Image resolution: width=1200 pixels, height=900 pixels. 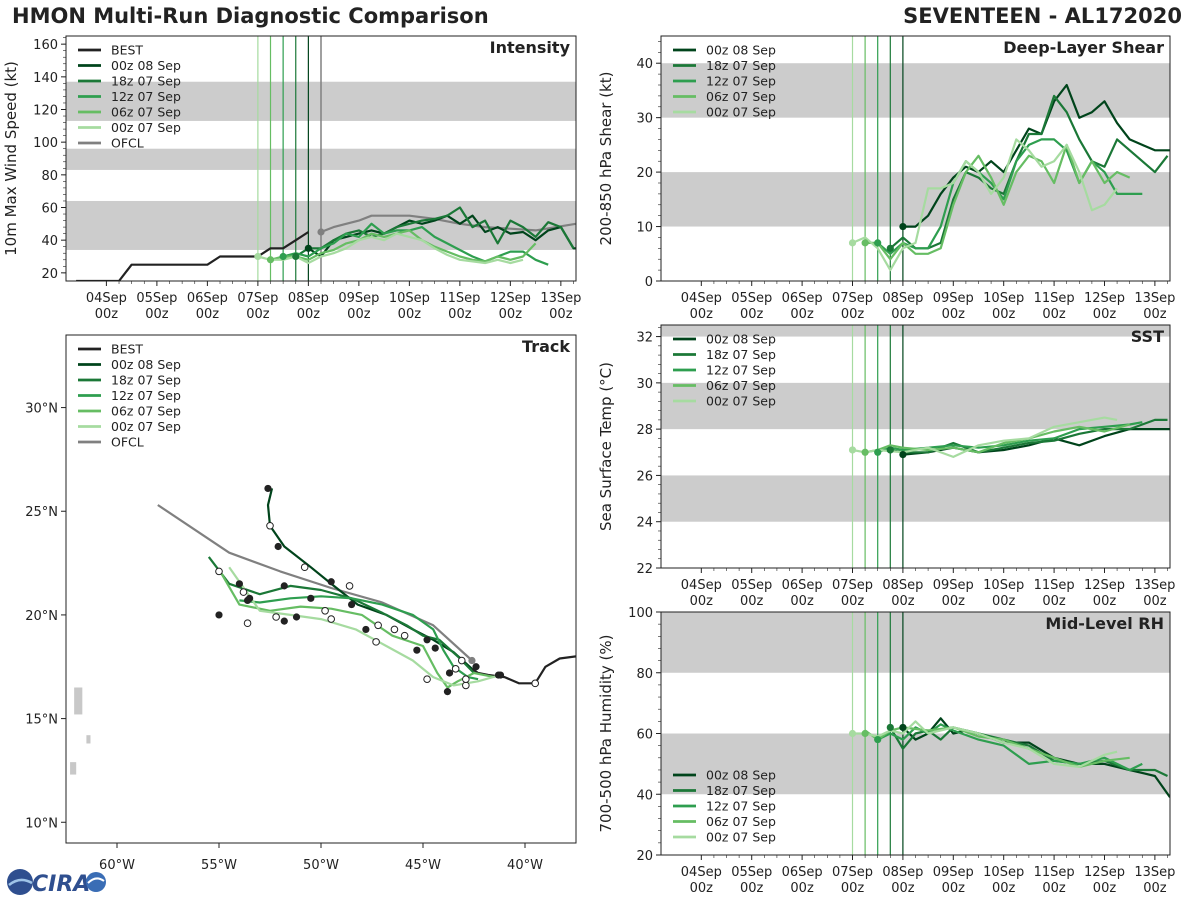 What do you see at coordinates (741, 385) in the screenshot?
I see `sst-legend-label-06z-07-sep: 06z 07 Sep` at bounding box center [741, 385].